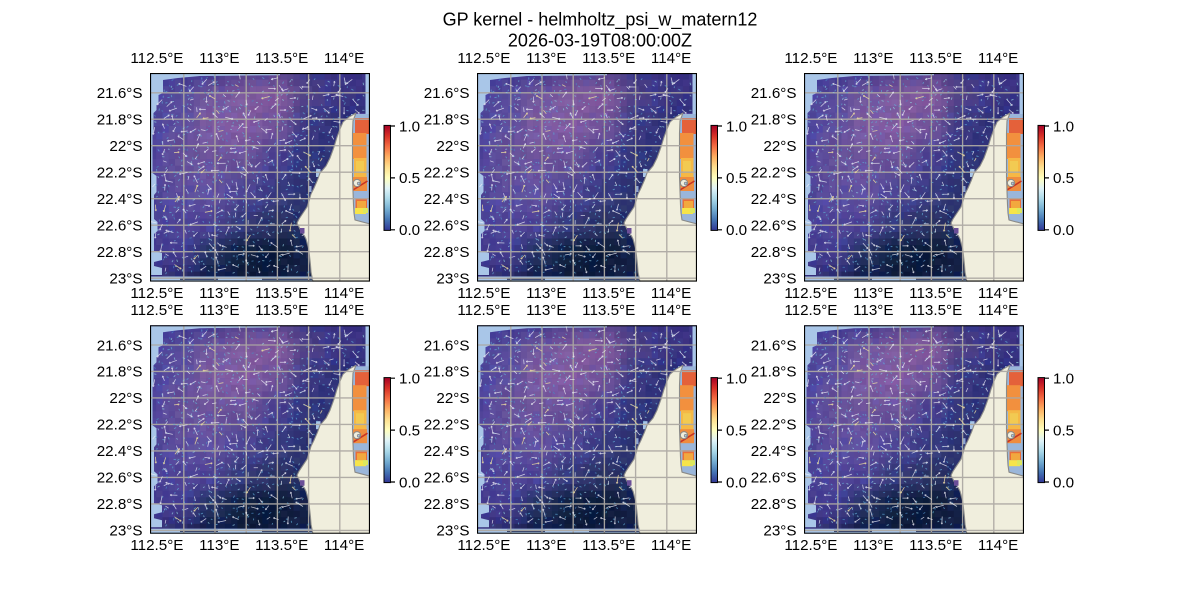  Describe the element at coordinates (600, 20) in the screenshot. I see `svg-text:GP kernel - helmholtz_psi_w_ma: GP kernel - helmholtz_psi_w_matern12` at that location.